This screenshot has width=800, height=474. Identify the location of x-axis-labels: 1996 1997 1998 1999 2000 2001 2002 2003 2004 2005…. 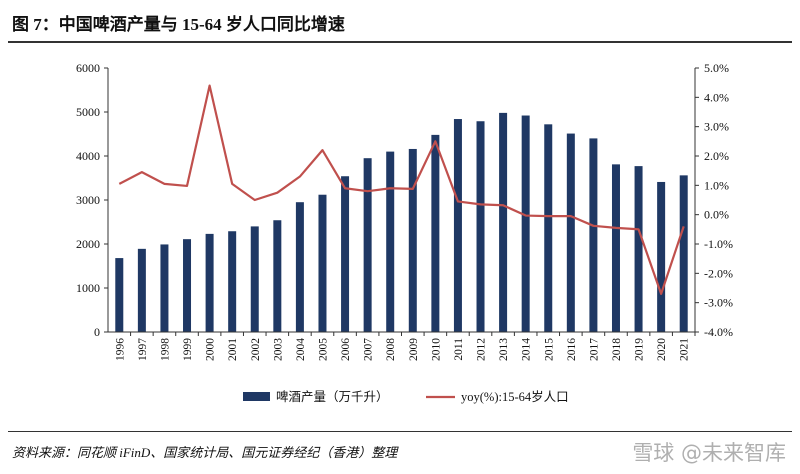
(405, 346).